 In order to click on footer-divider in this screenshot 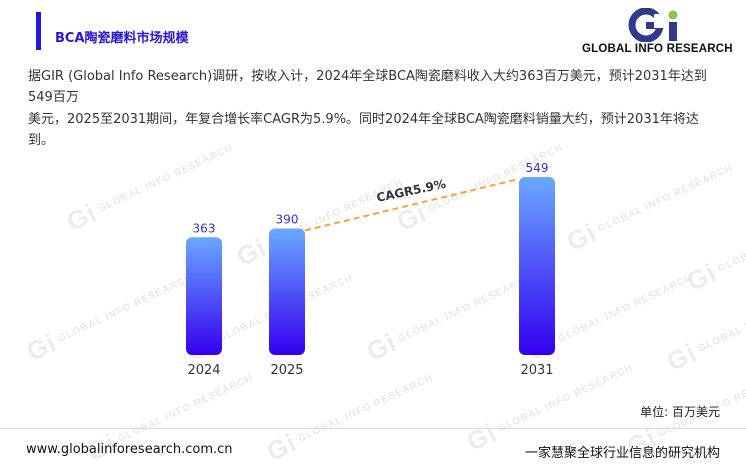, I will do `click(373, 428)`.